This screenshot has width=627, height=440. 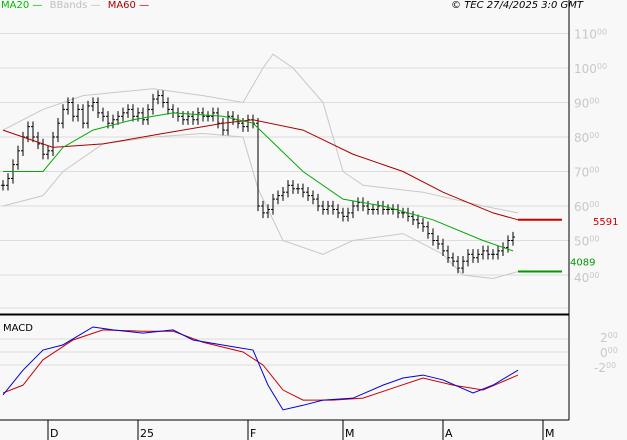 What do you see at coordinates (18, 328) in the screenshot?
I see `macd-title: MACD` at bounding box center [18, 328].